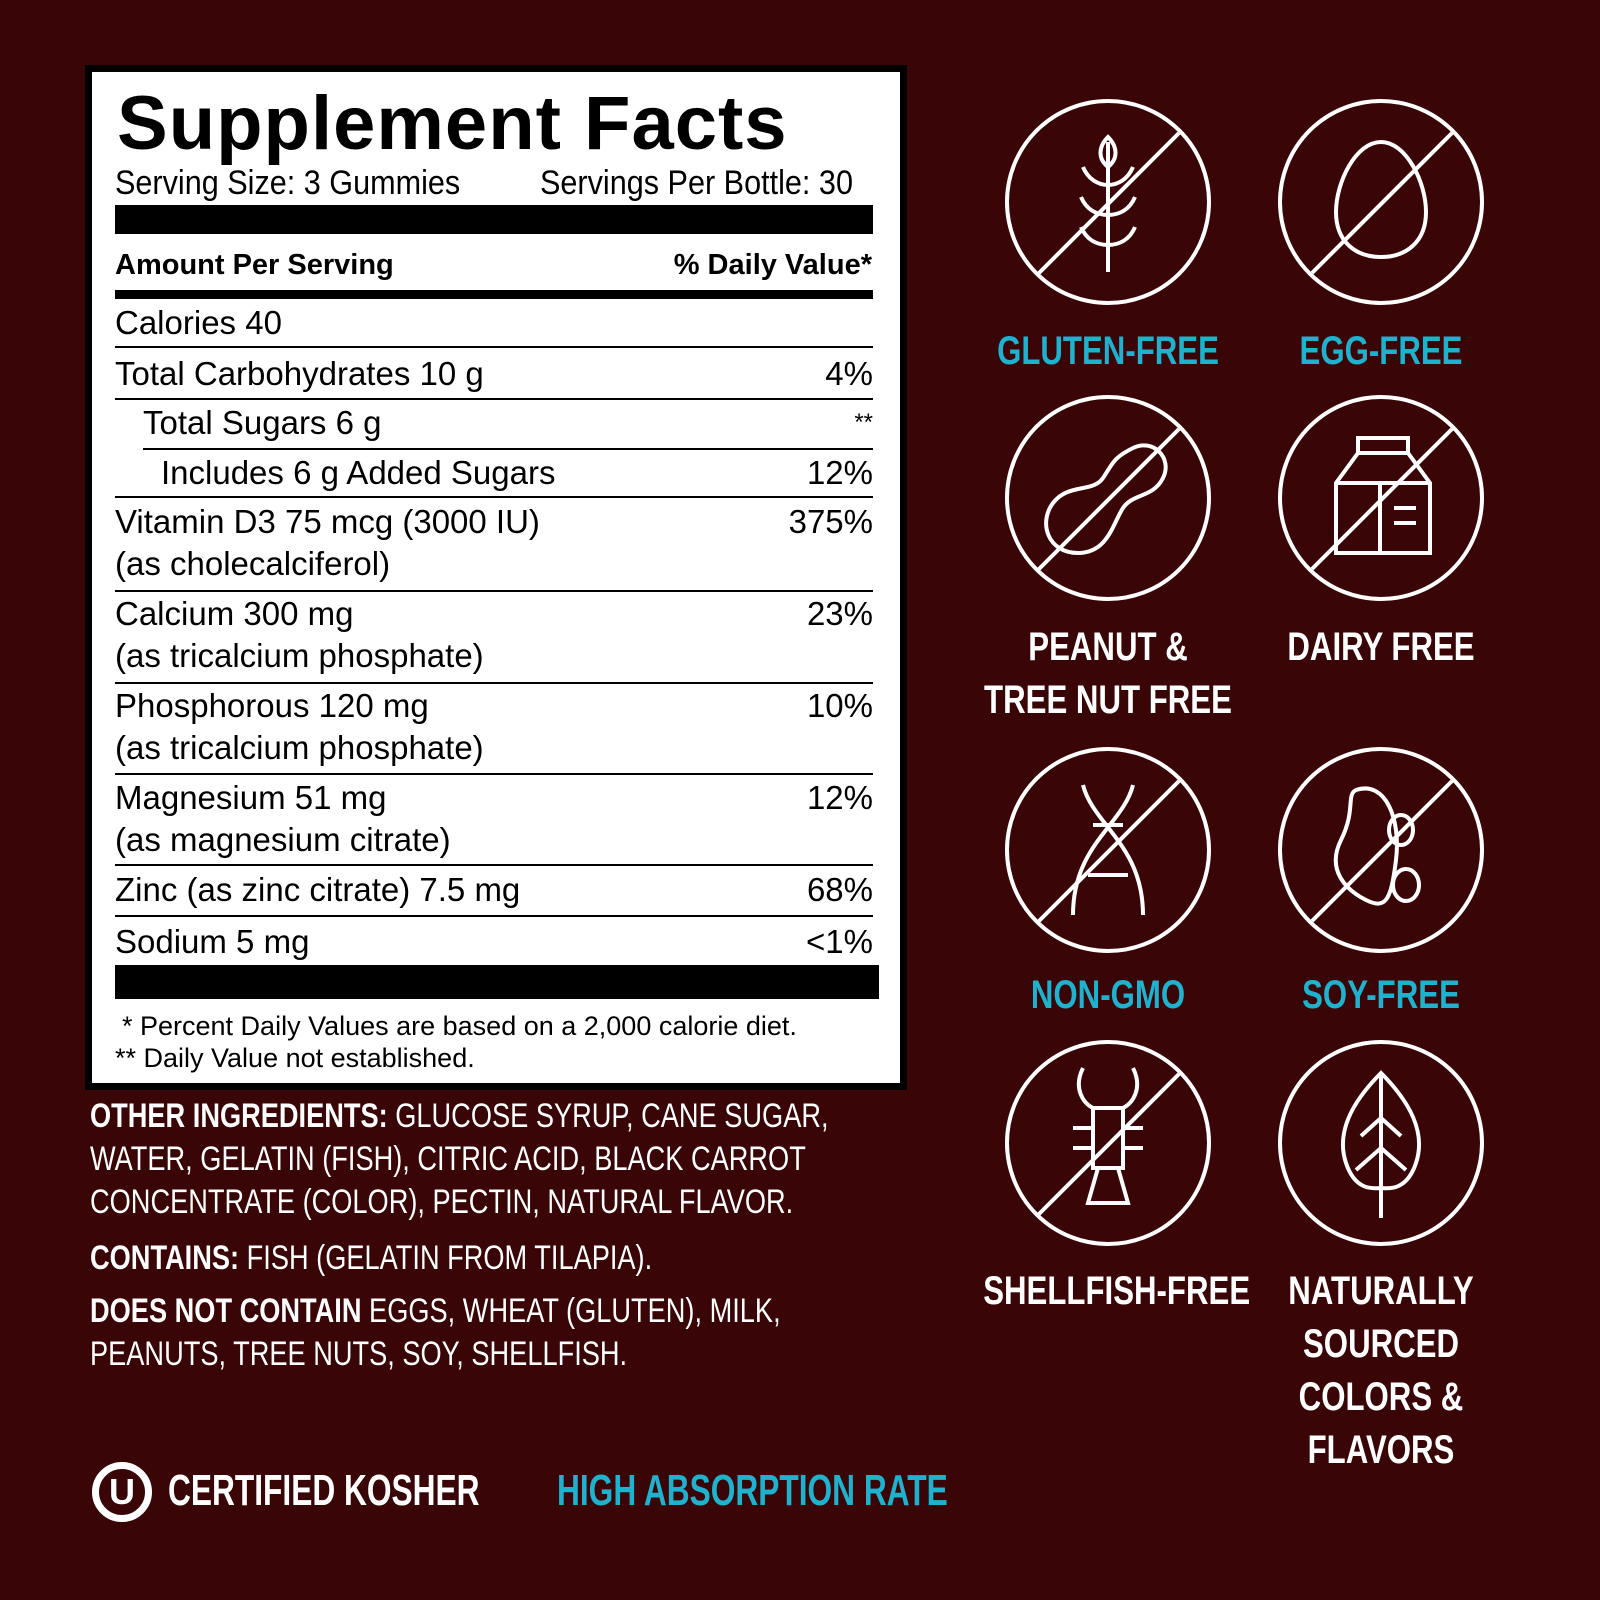 The image size is (1600, 1600). I want to click on high-absorption-rate: HIGH ABSORPTION RATE, so click(752, 1490).